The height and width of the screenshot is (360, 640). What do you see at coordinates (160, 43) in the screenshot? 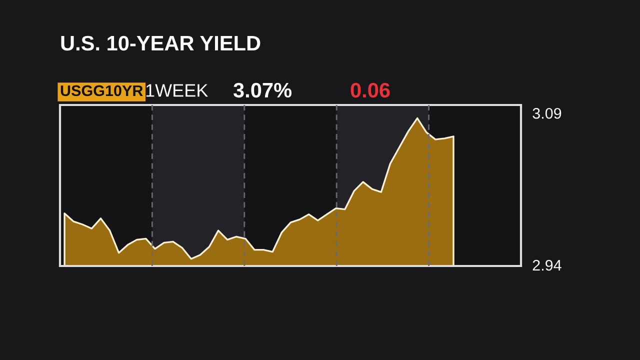
I see `chart-title: U.S. 10-YEAR YIELD` at bounding box center [160, 43].